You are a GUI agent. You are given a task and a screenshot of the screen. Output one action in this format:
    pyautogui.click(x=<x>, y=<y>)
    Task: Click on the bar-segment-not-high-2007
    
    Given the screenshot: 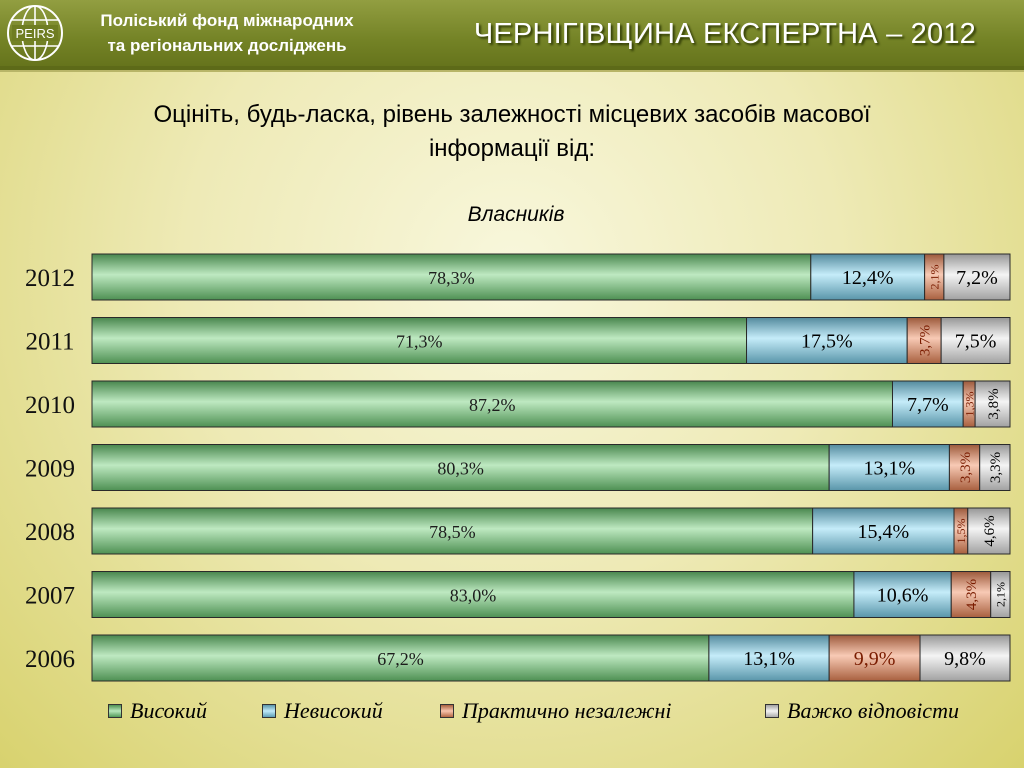 What is the action you would take?
    pyautogui.click(x=902, y=594)
    